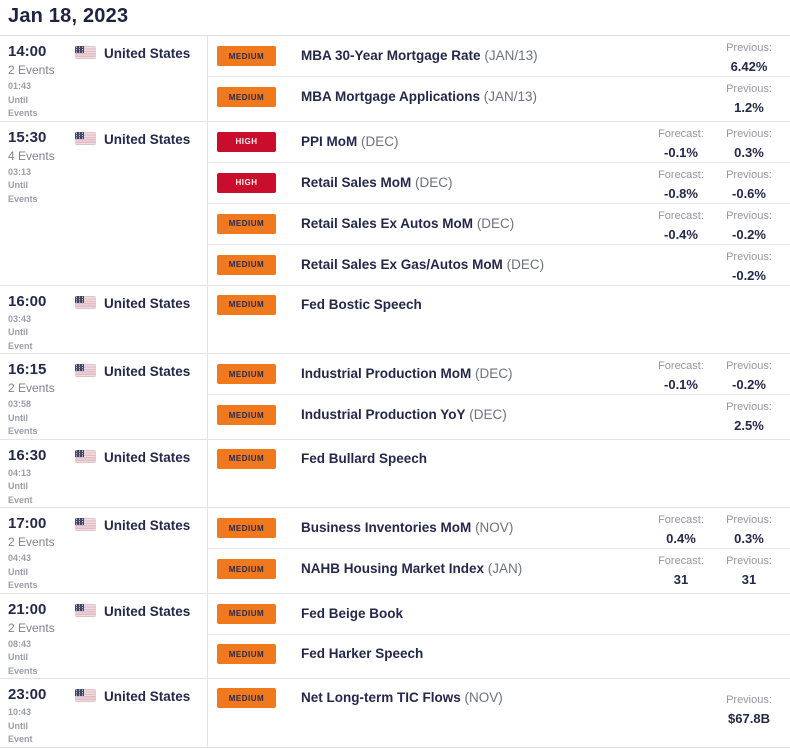 This screenshot has height=748, width=790. What do you see at coordinates (499, 469) in the screenshot?
I see `event-row: MEDIUM Fed Bullard Speech` at bounding box center [499, 469].